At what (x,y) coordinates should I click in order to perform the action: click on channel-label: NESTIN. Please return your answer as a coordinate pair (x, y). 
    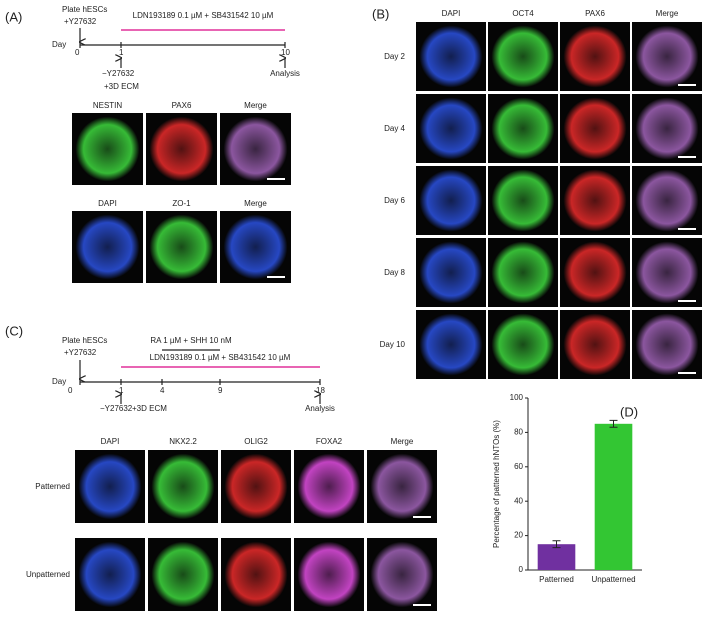
    Looking at the image, I should click on (108, 105).